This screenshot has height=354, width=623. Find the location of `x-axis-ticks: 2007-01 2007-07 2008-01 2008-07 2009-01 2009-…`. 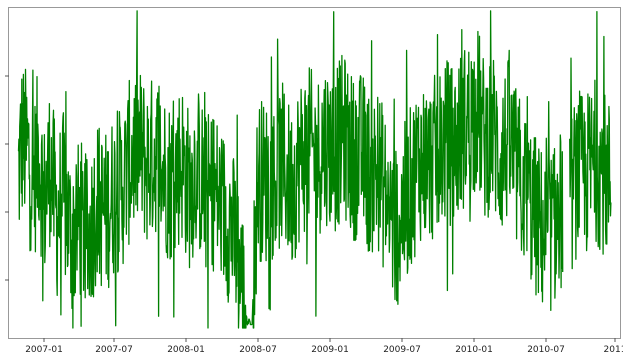

x-axis-ticks: 2007-01 2007-07 2008-01 2008-07 2009-01 2009-… is located at coordinates (324, 346).